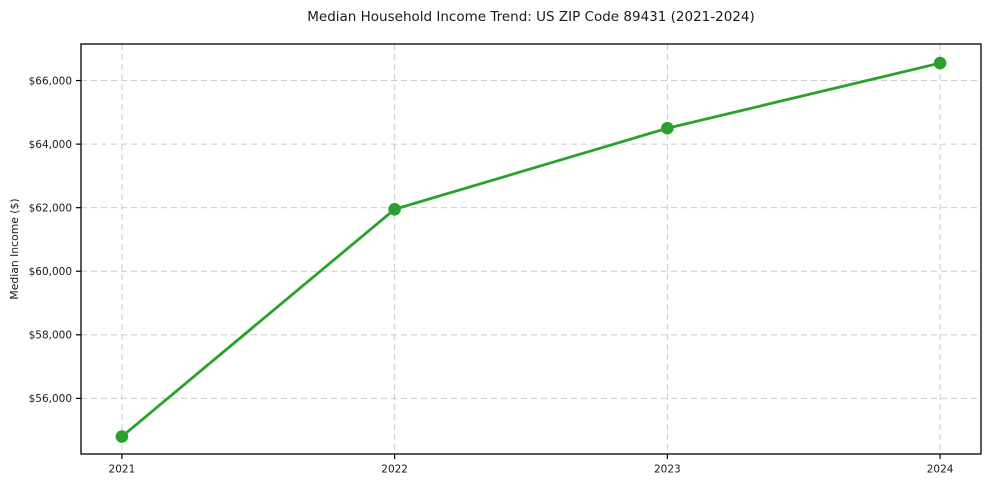 Image resolution: width=989 pixels, height=490 pixels. I want to click on y-axis-label: Median Income ($), so click(14, 248).